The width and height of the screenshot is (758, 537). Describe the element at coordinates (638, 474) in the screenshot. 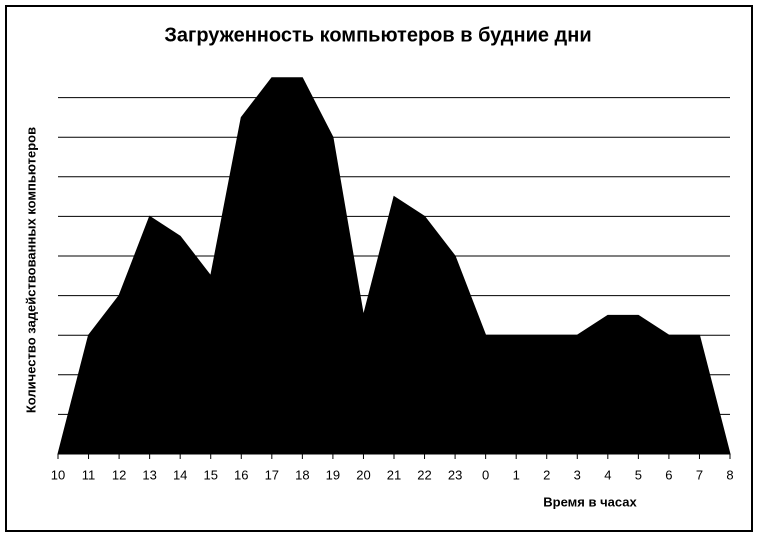

I see `x-tick-label: 5` at that location.